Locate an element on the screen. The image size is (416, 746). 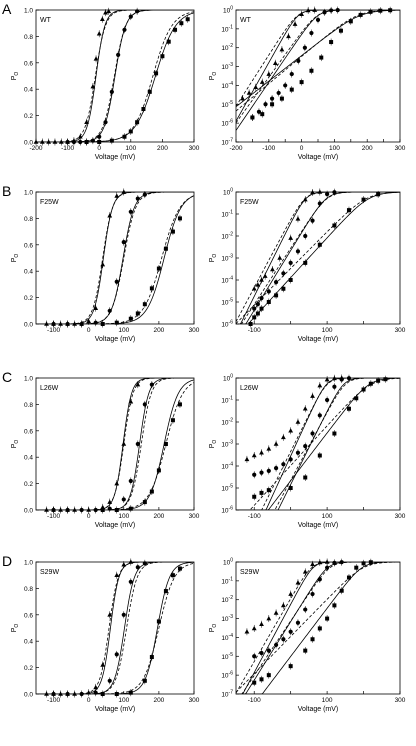
y-tick-label: 0.8 is located at coordinates (28, 37).